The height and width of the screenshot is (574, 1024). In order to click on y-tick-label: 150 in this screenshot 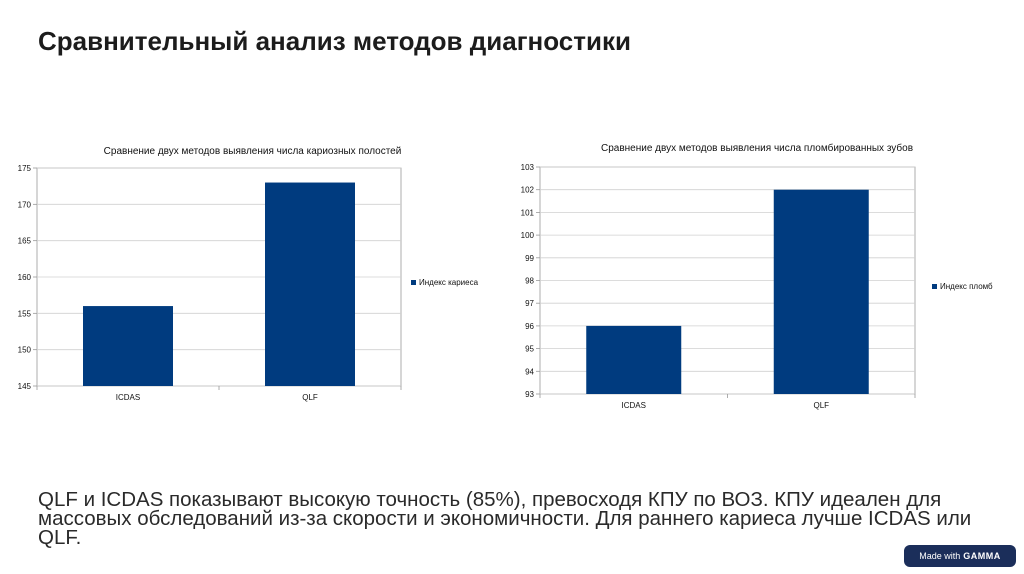, I will do `click(25, 350)`.